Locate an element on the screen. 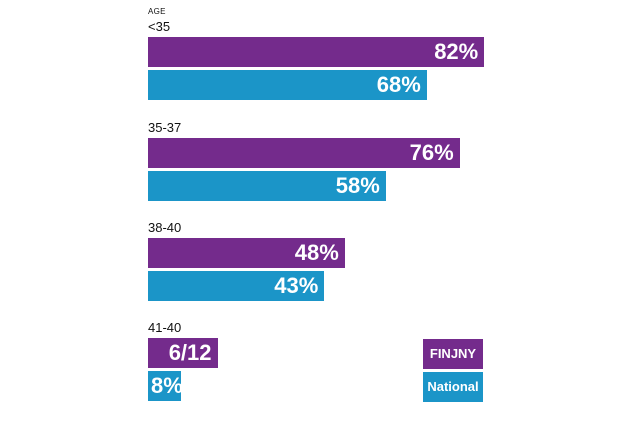 The image size is (635, 423). bar-value-label: 68% is located at coordinates (398, 84).